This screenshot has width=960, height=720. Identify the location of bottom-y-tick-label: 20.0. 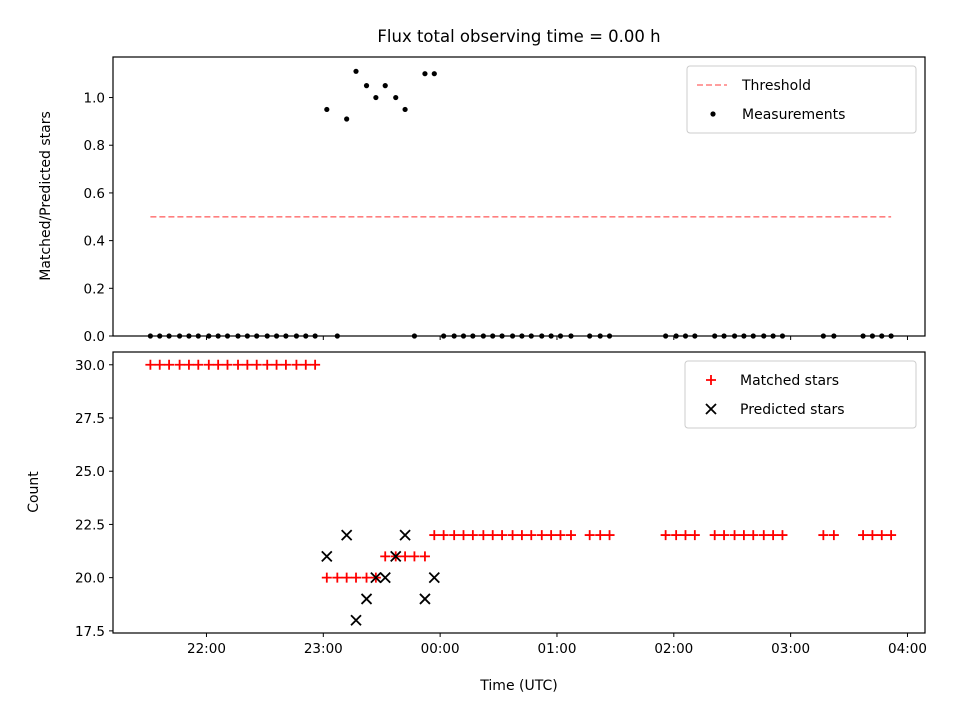
(90, 579).